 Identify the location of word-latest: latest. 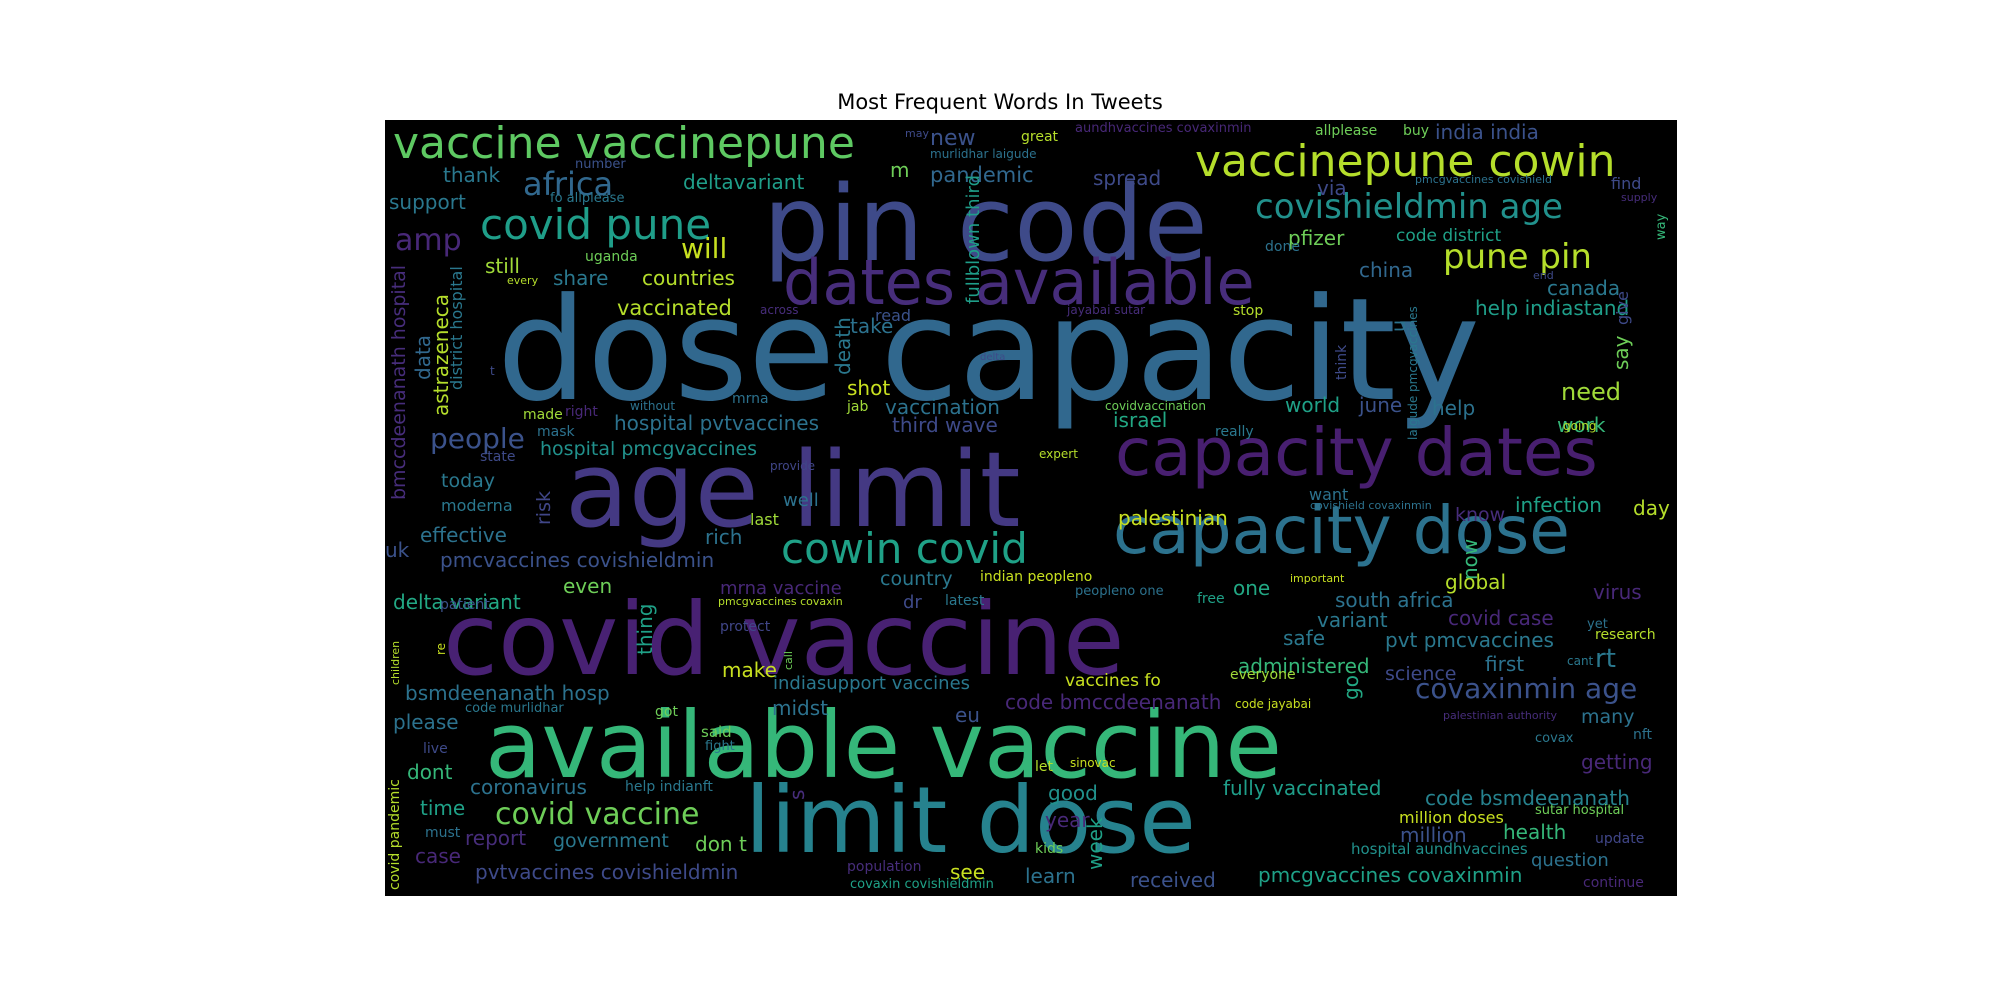
(965, 601).